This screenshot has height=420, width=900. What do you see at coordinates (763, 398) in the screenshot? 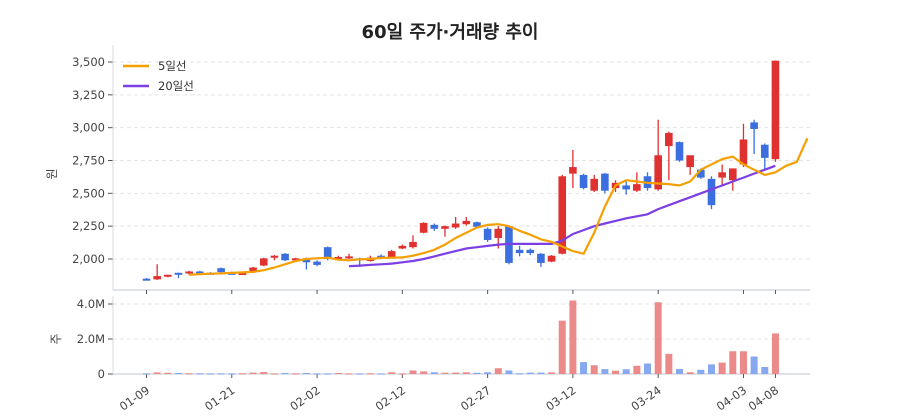
I see `x-tick-label: 04-08` at bounding box center [763, 398].